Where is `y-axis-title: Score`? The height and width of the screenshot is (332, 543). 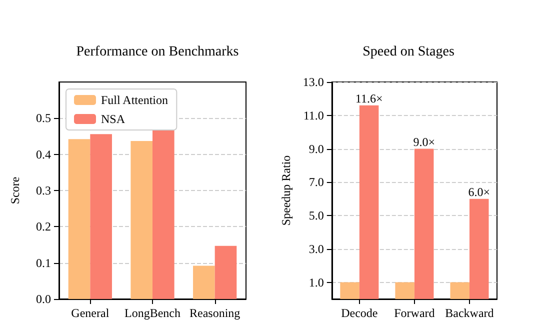 y-axis-title: Score is located at coordinates (15, 190).